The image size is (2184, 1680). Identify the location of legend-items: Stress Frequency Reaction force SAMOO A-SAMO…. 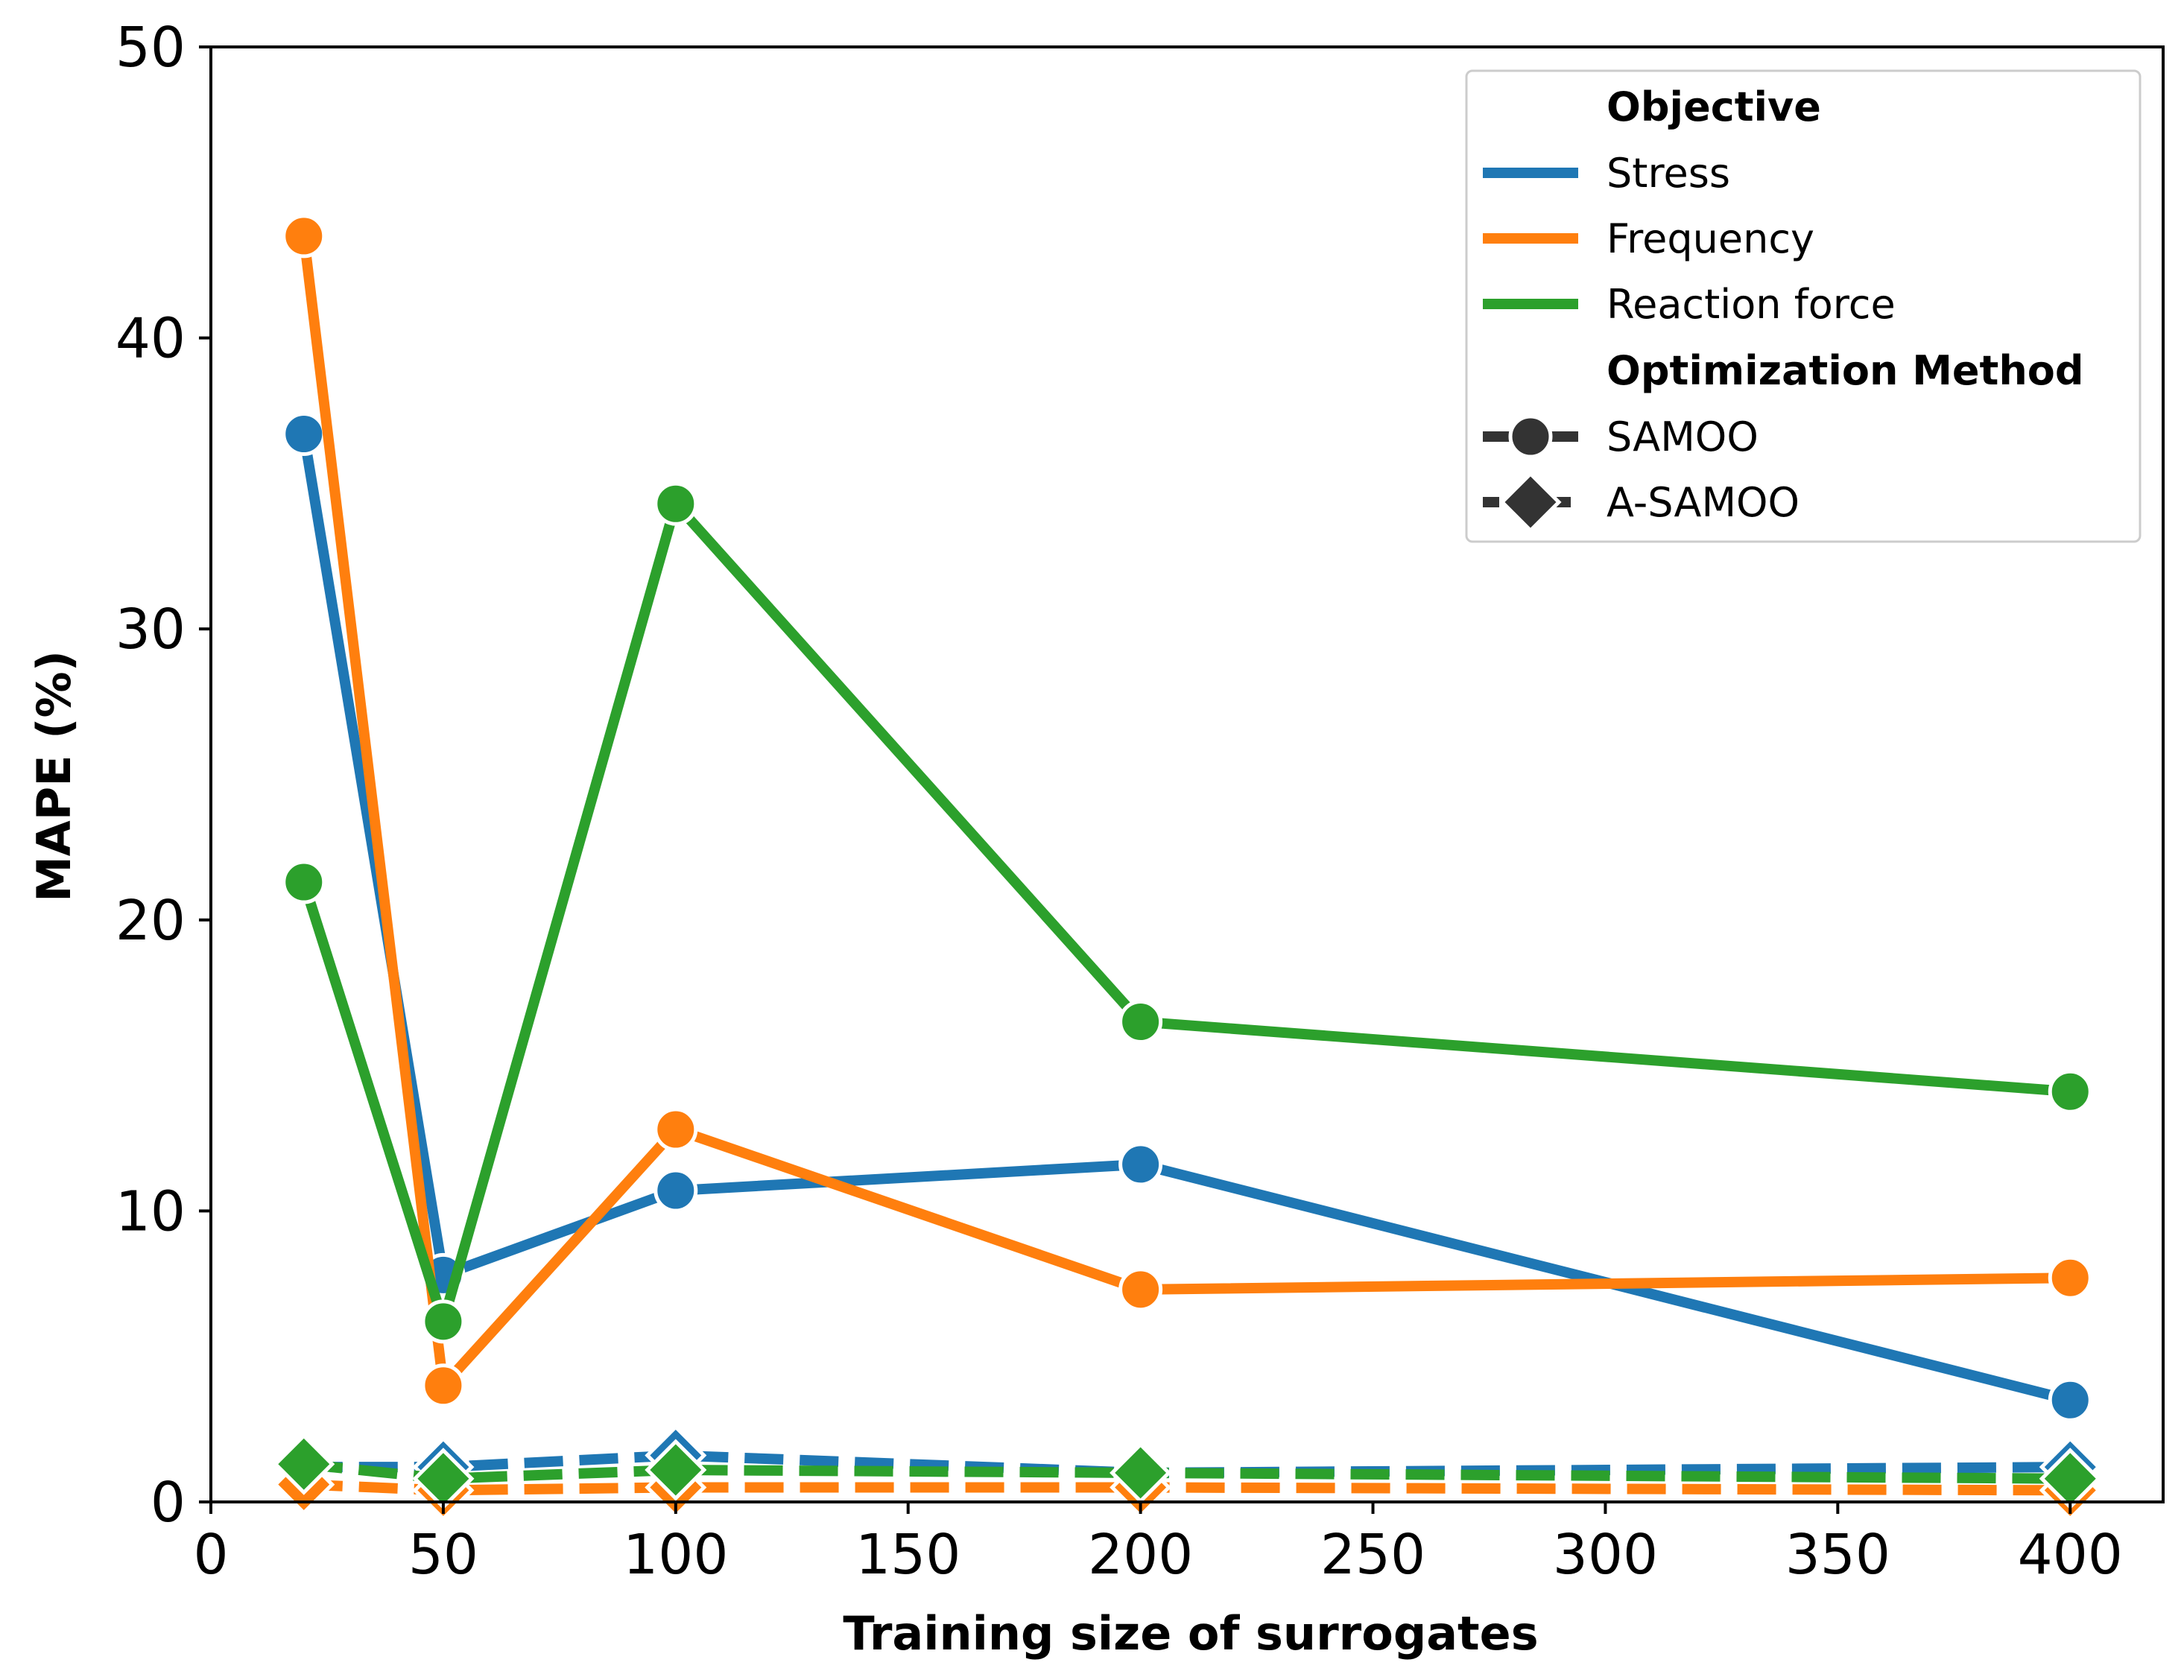
(1689, 341).